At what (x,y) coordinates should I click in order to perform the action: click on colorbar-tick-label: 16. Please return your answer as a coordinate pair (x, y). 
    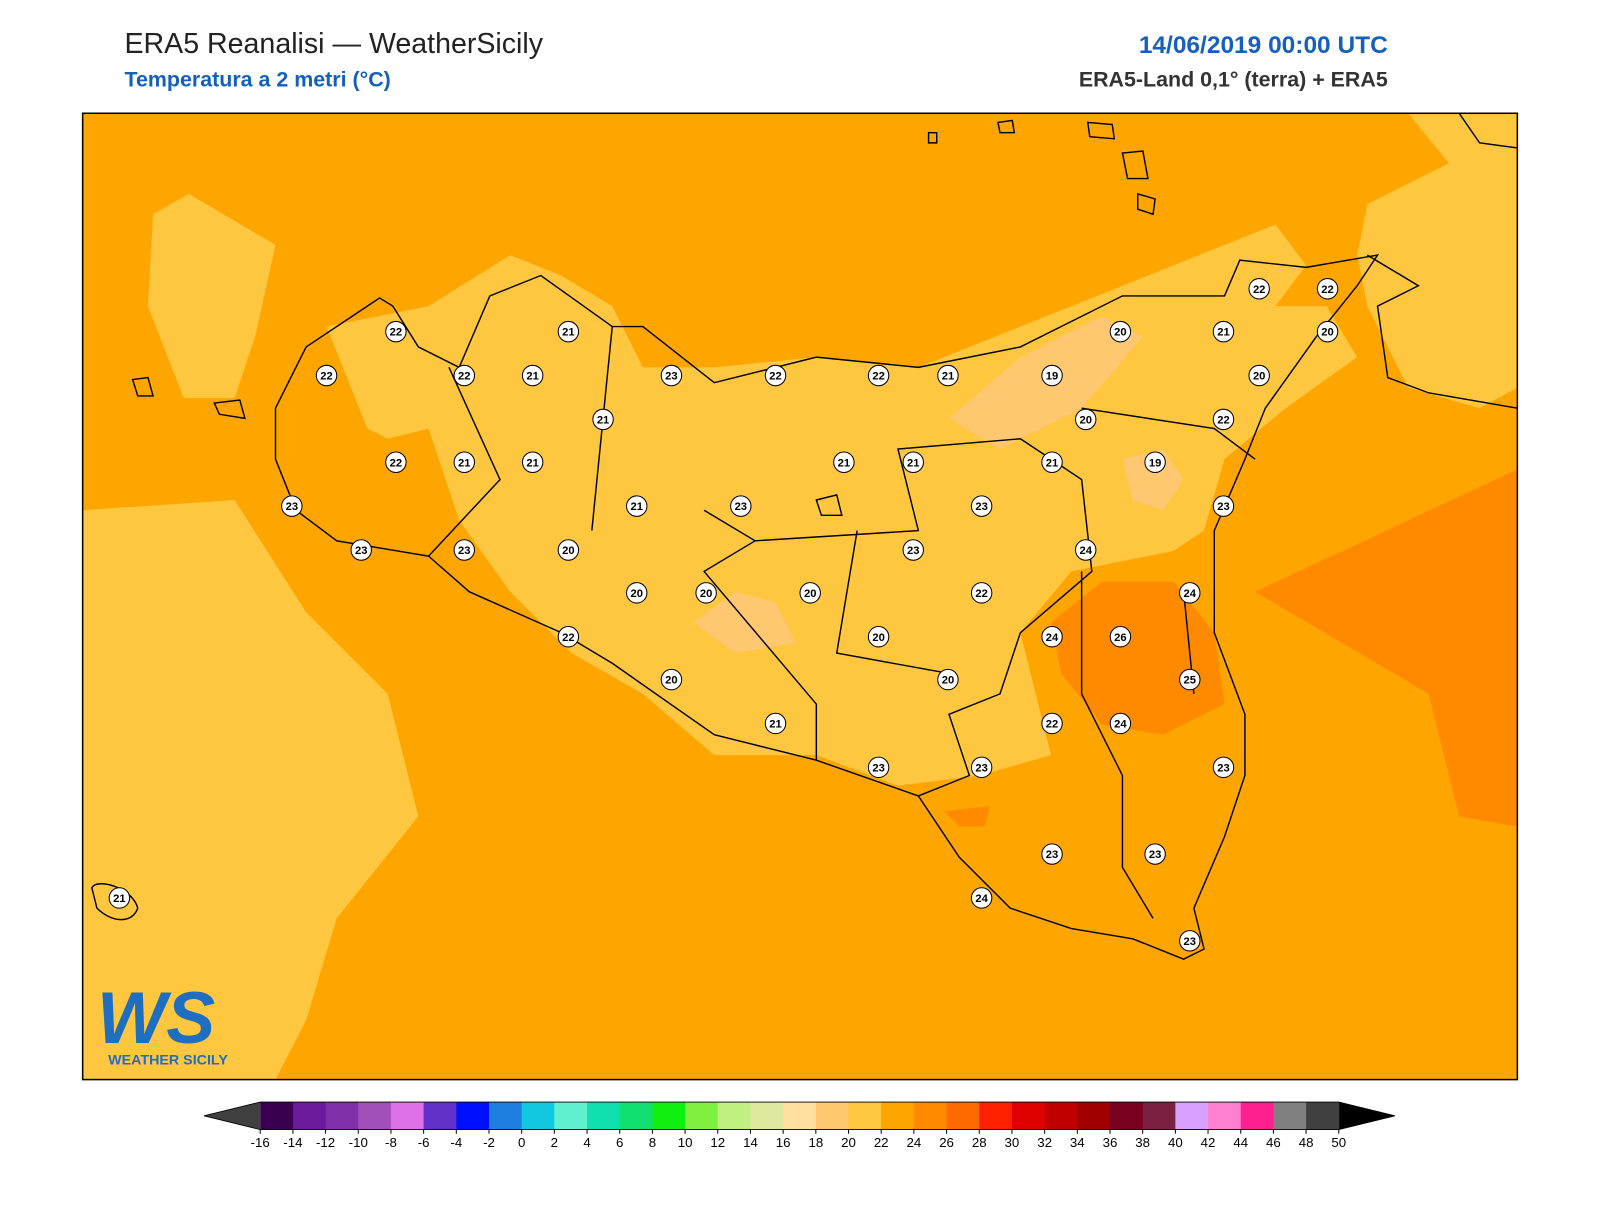
    Looking at the image, I should click on (783, 1142).